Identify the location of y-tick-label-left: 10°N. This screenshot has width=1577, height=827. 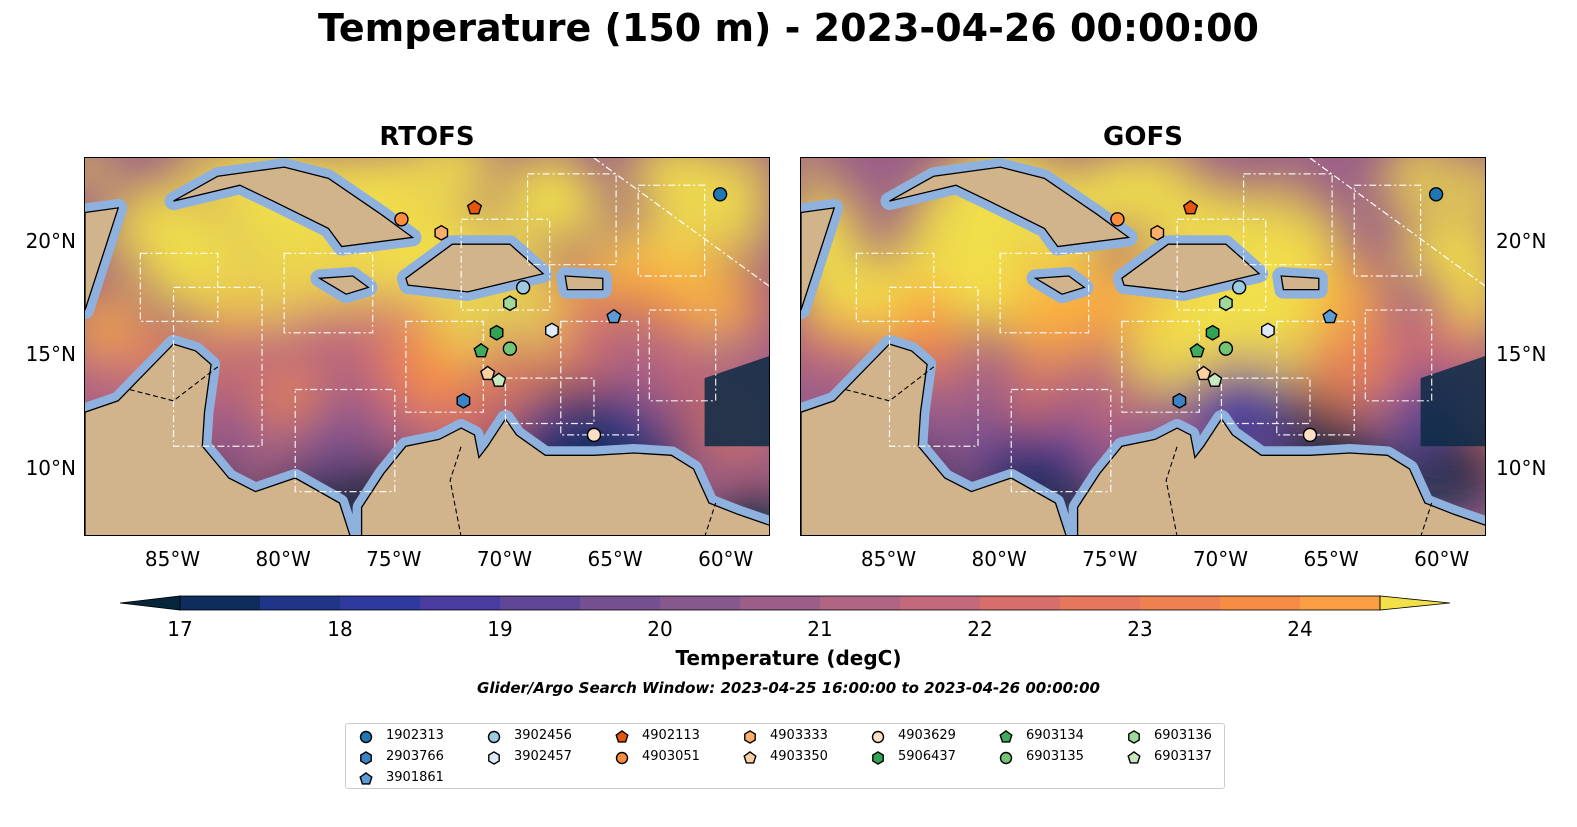
(50, 467).